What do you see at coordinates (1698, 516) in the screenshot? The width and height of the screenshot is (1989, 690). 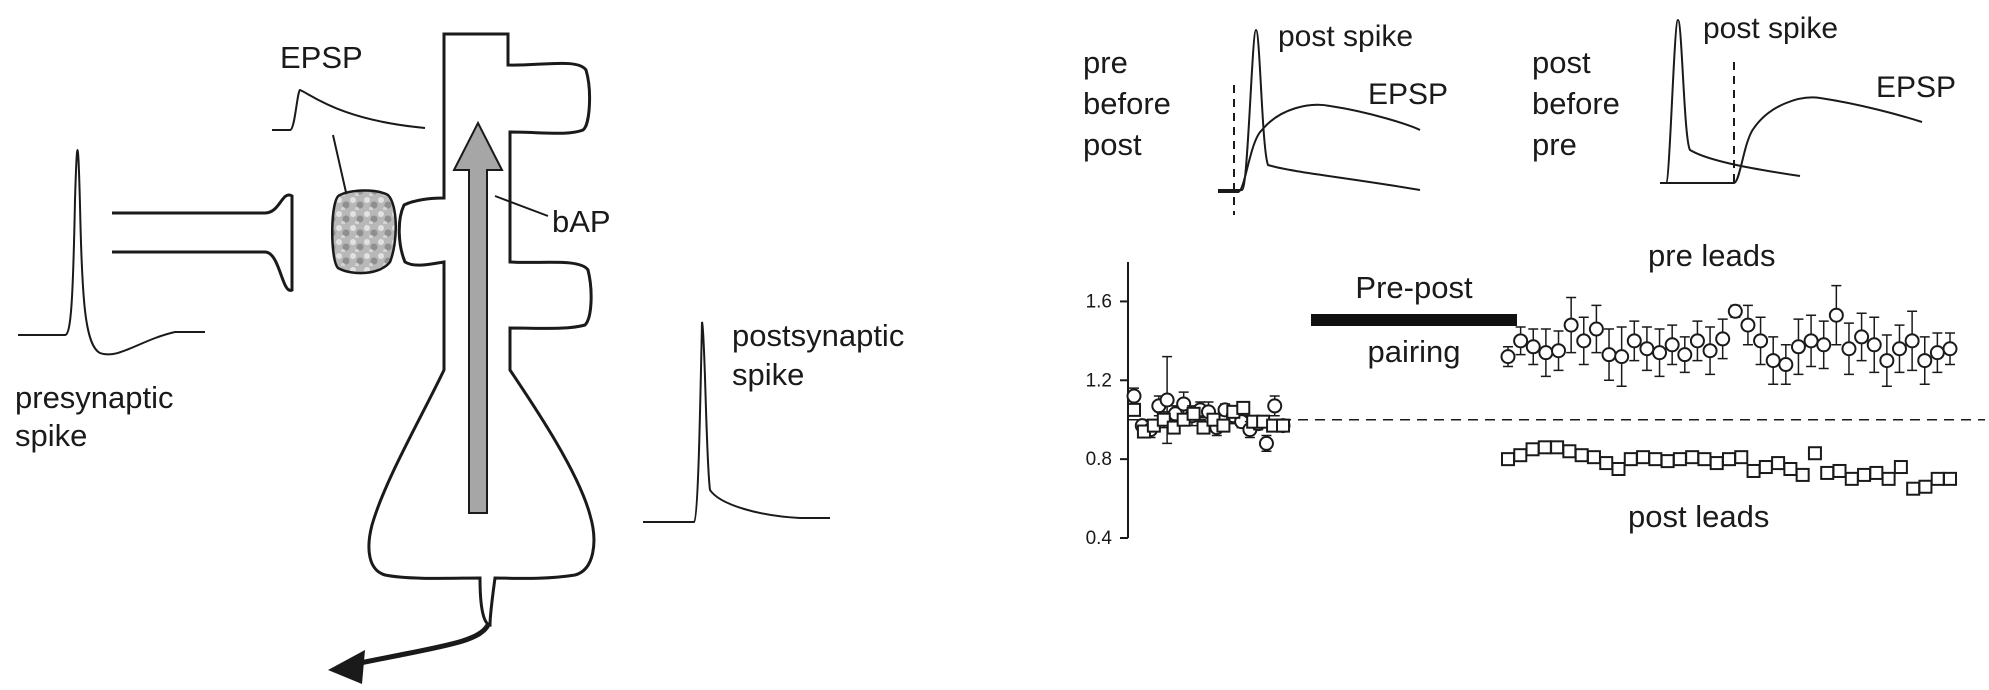 I see `post-leads-label: post leads` at bounding box center [1698, 516].